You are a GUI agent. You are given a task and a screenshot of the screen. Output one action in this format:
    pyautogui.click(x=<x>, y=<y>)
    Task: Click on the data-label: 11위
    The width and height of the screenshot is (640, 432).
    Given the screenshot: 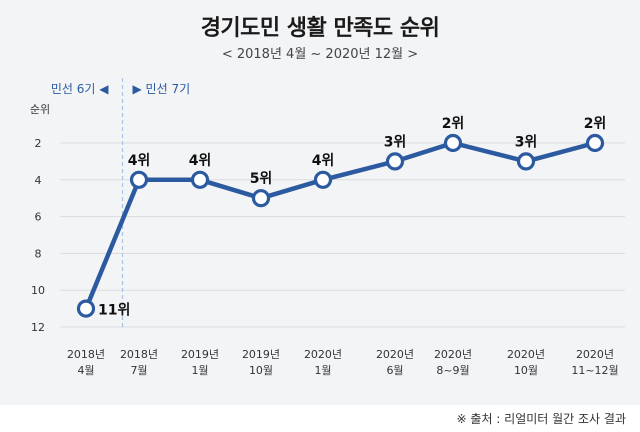 What is the action you would take?
    pyautogui.click(x=114, y=311)
    